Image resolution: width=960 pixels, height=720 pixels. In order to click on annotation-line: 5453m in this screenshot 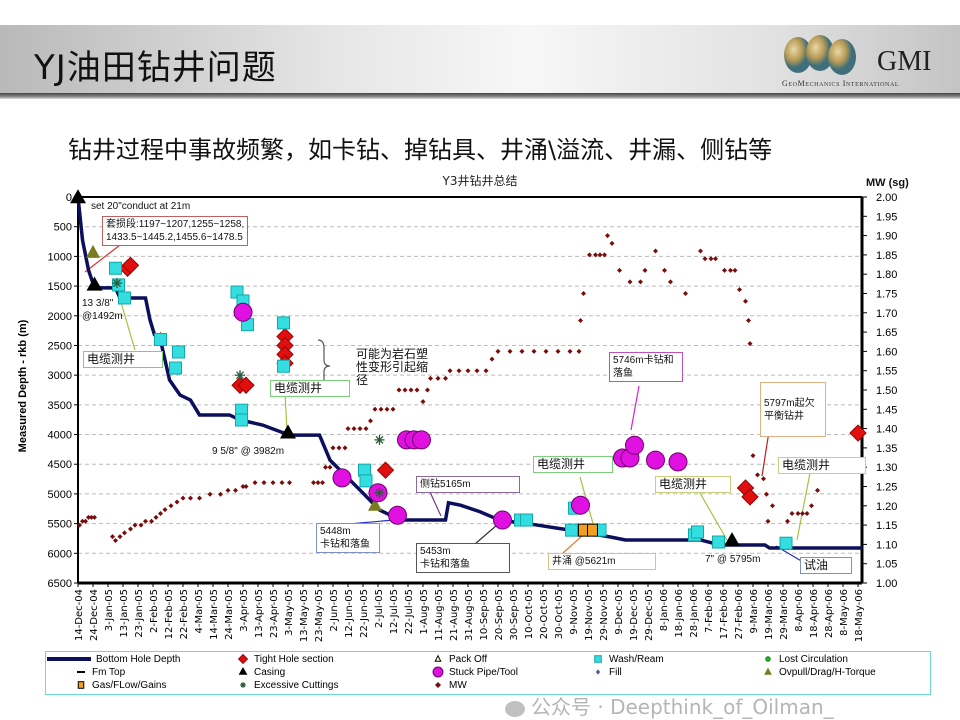, I will do `click(435, 551)`.